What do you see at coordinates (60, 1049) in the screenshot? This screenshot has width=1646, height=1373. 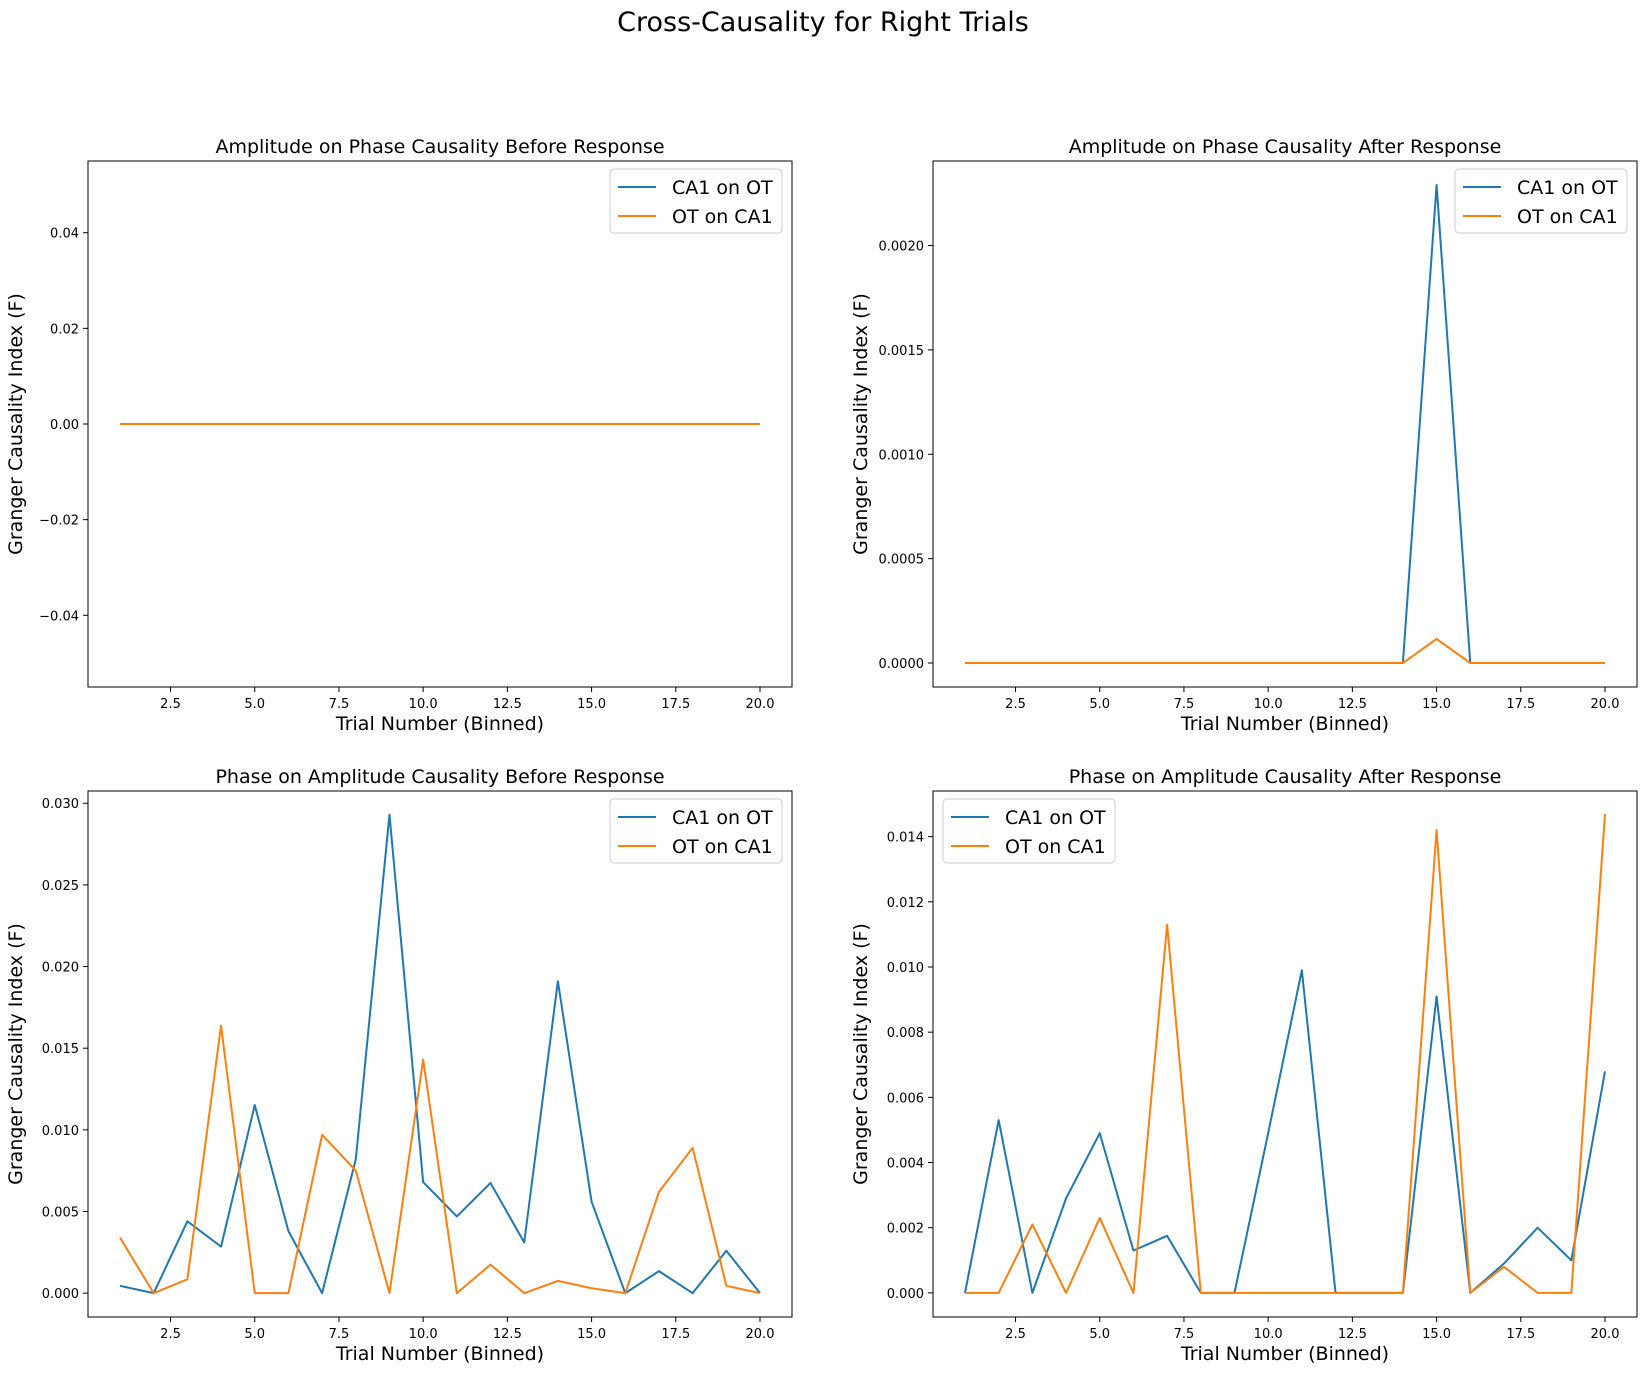 I see `y-tick-label: 0.015` at bounding box center [60, 1049].